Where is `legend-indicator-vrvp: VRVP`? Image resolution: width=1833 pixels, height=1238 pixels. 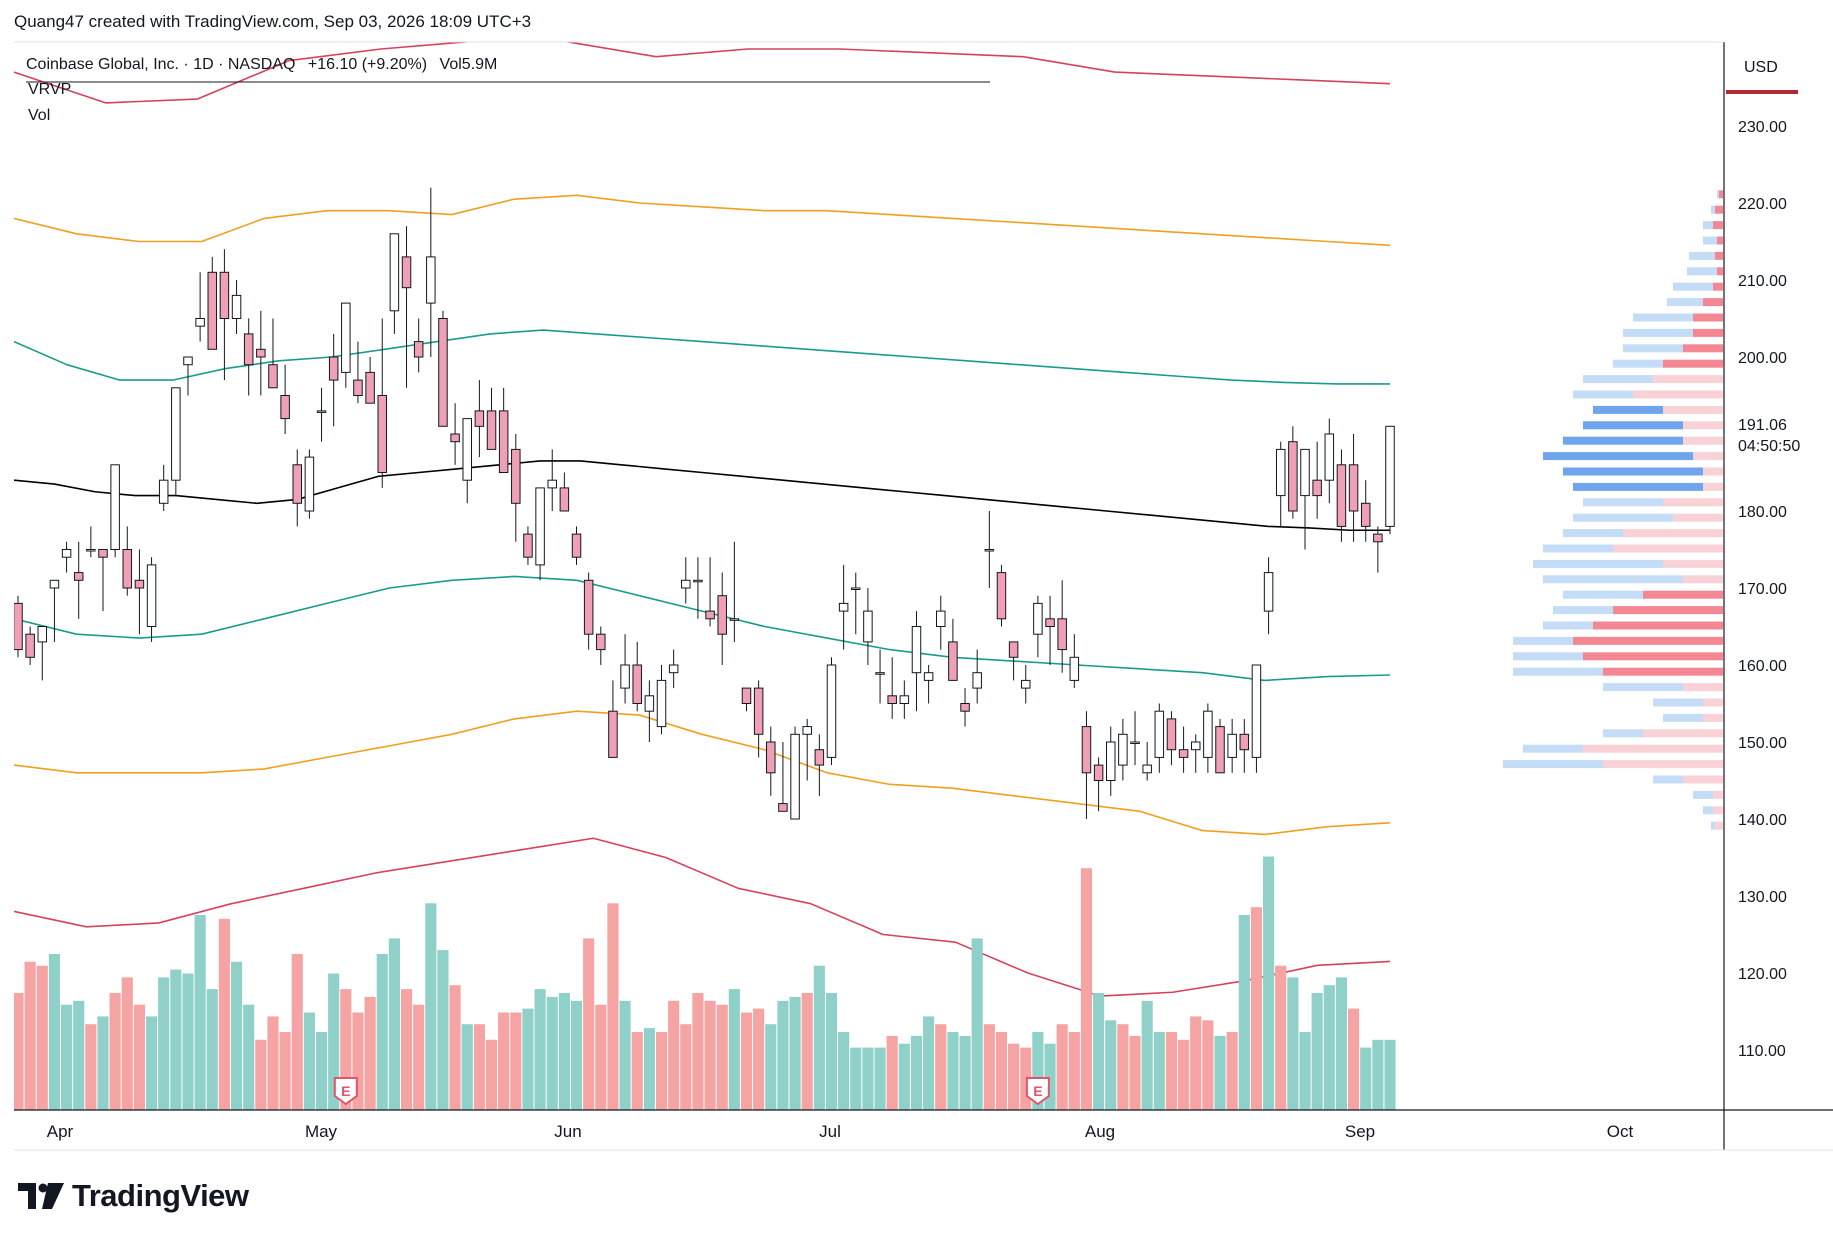 legend-indicator-vrvp: VRVP is located at coordinates (49, 89).